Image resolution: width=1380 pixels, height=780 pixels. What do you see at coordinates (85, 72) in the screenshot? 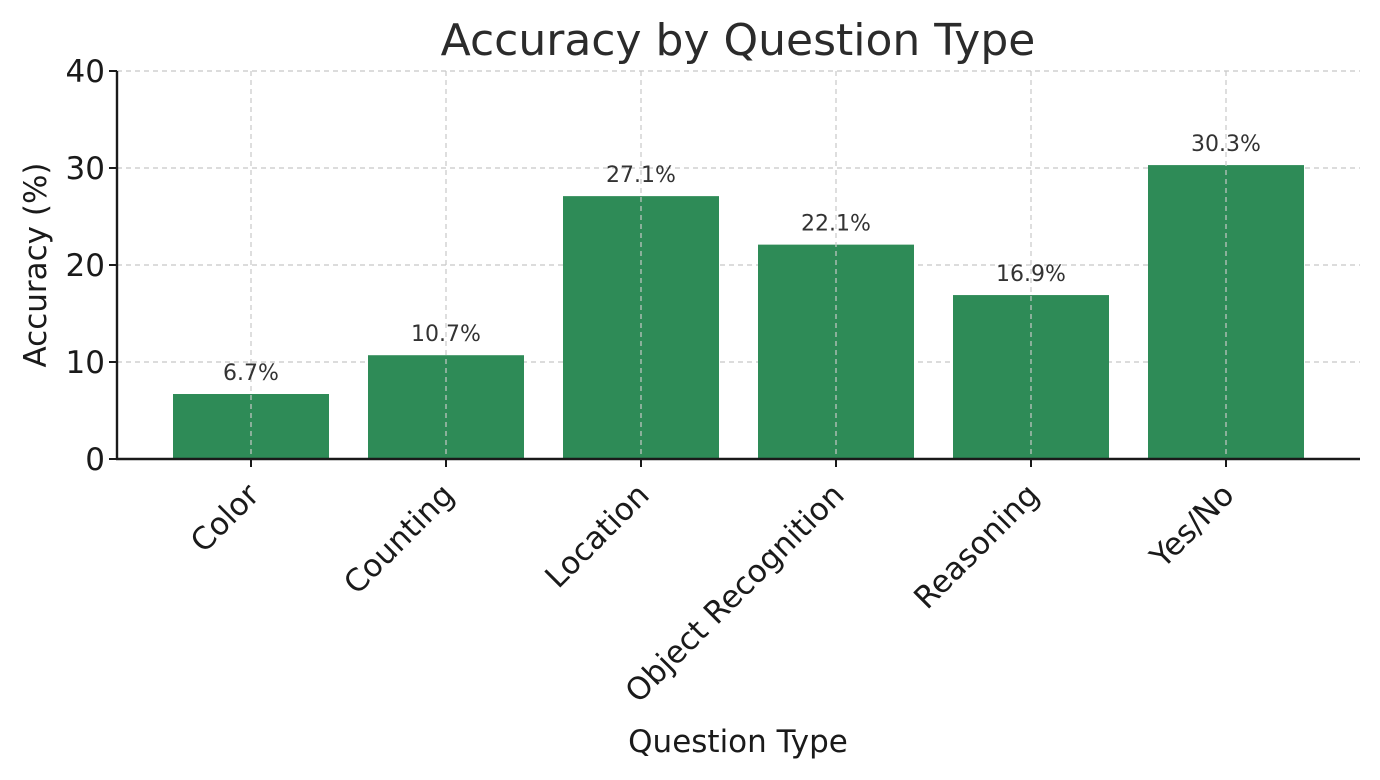
I see `y-tick-label: 40` at bounding box center [85, 72].